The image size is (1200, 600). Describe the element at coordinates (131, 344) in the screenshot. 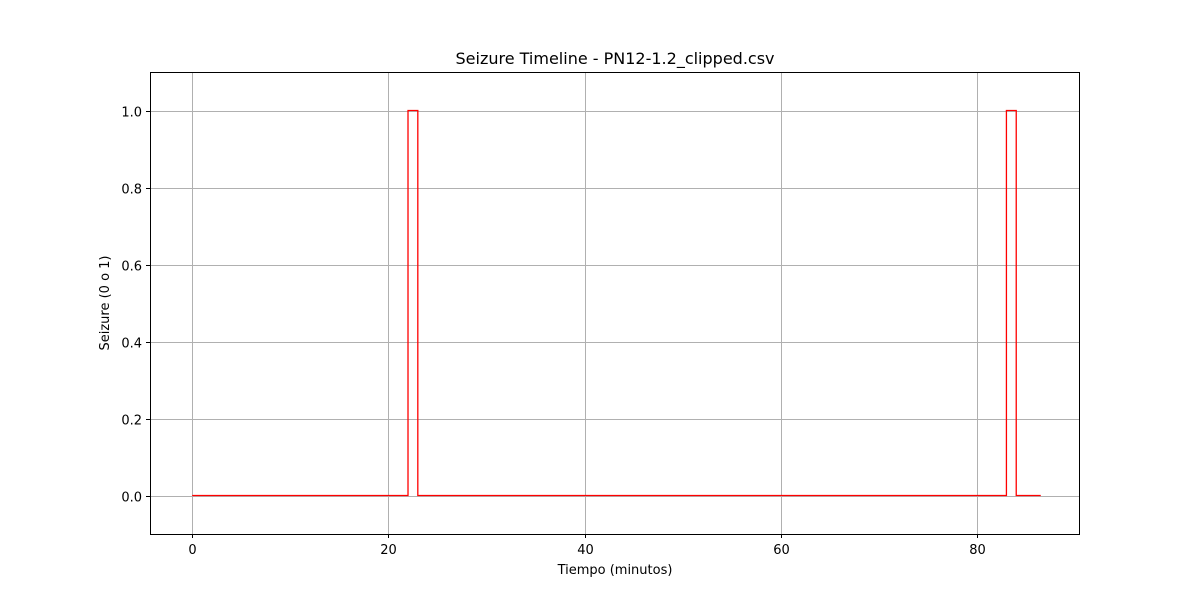

I see `y-tick-label: 0.4` at that location.